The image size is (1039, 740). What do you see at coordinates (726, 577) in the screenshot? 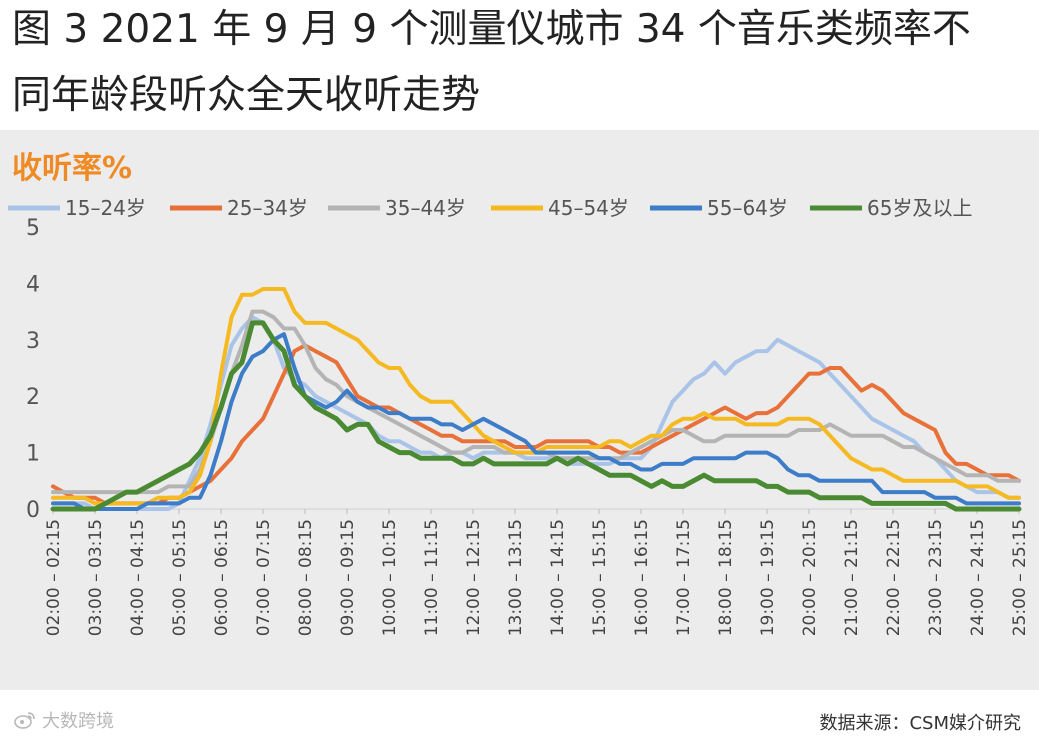
I see `x-tick-label: 18:00 – 18:15` at bounding box center [726, 577].